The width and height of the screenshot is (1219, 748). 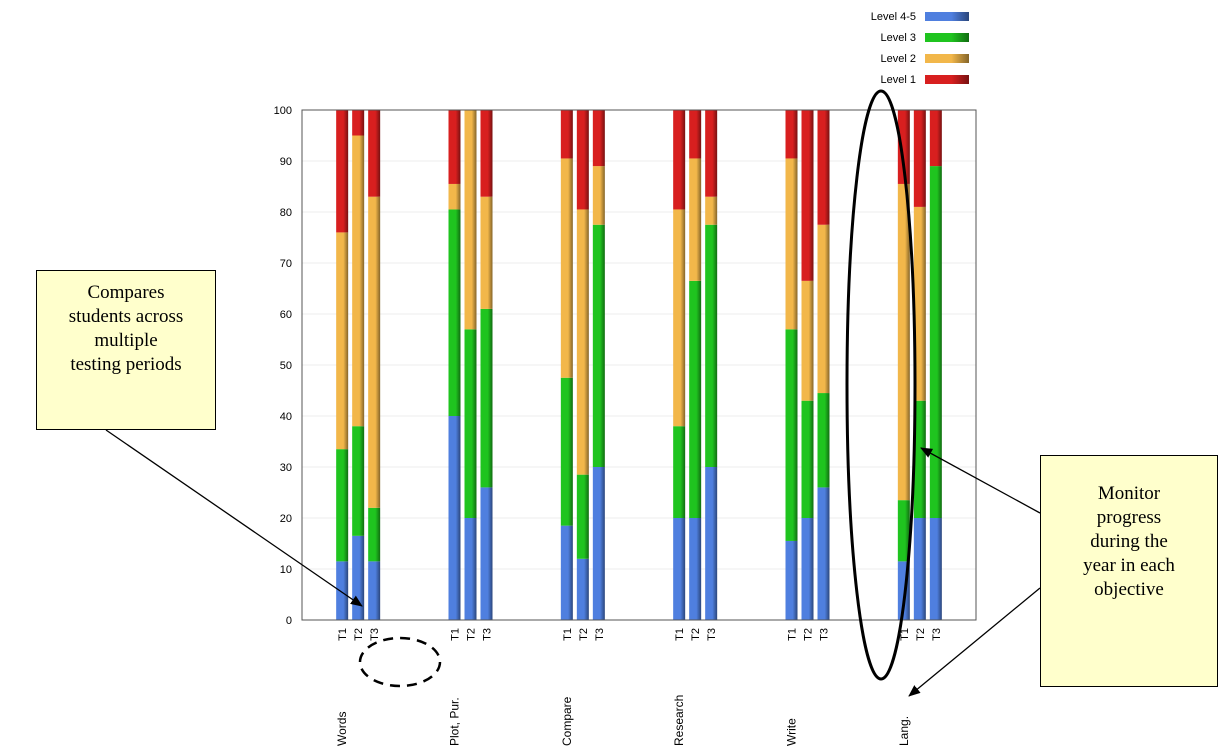 What do you see at coordinates (286, 417) in the screenshot?
I see `y-tick-label: 40` at bounding box center [286, 417].